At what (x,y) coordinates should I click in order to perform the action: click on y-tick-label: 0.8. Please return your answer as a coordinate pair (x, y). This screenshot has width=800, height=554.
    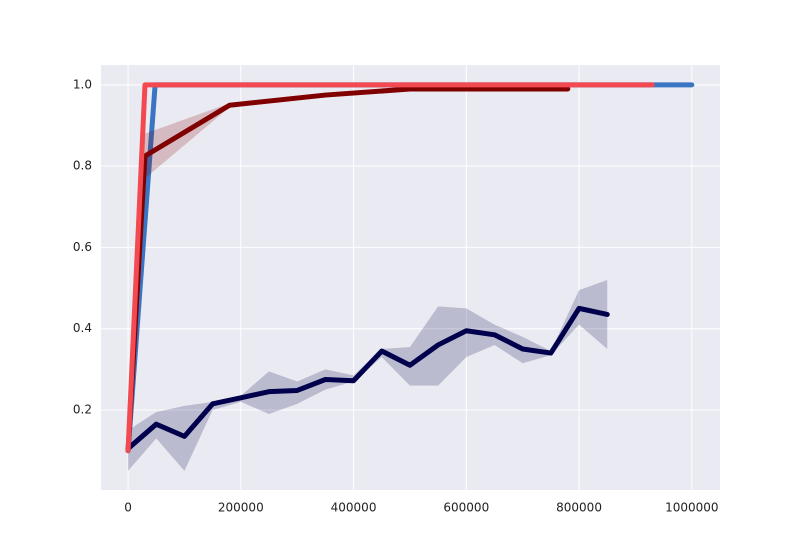
    Looking at the image, I should click on (82, 166).